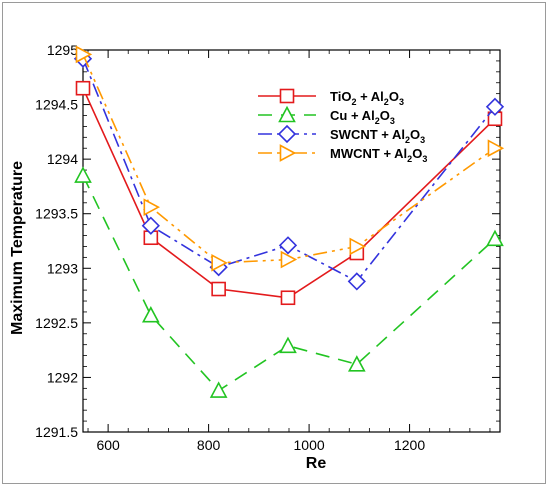 The width and height of the screenshot is (550, 488). Describe the element at coordinates (108, 445) in the screenshot. I see `x-tick-label: 600` at that location.